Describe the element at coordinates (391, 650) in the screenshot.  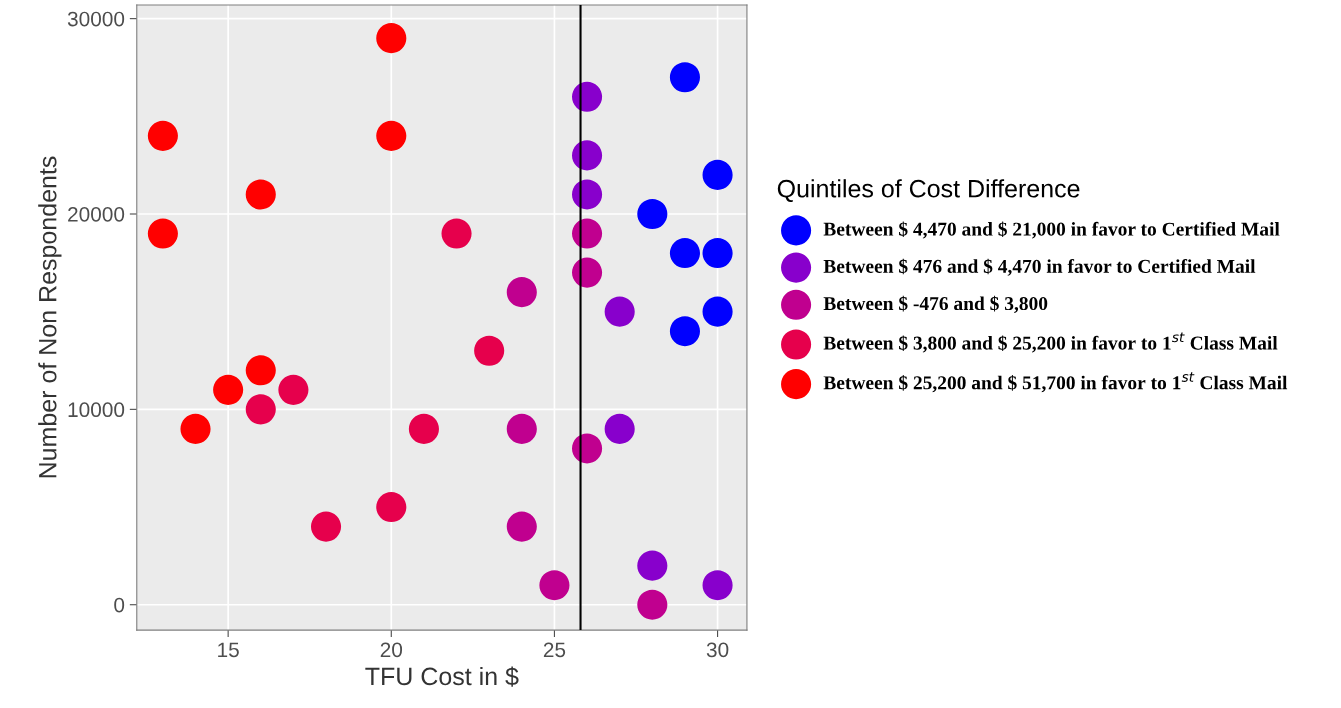
I see `x-tick-label: 20` at that location.